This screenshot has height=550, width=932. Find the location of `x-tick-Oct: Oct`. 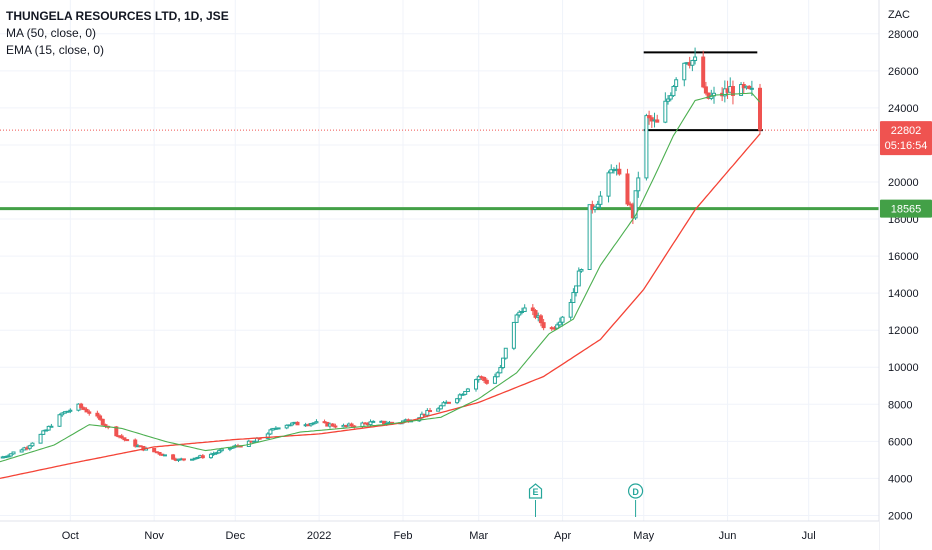

x-tick-Oct: Oct is located at coordinates (70, 536).